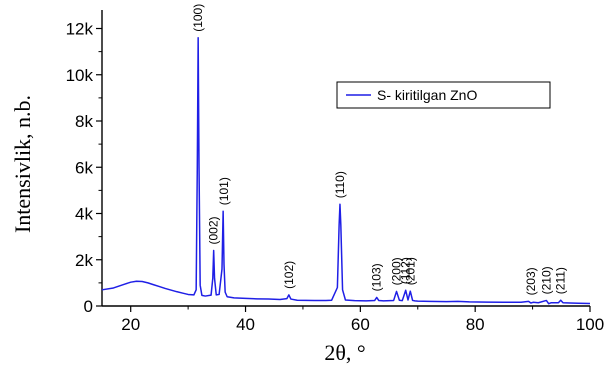 The width and height of the screenshot is (609, 367). Describe the element at coordinates (475, 324) in the screenshot. I see `x-tick-label: 80` at that location.